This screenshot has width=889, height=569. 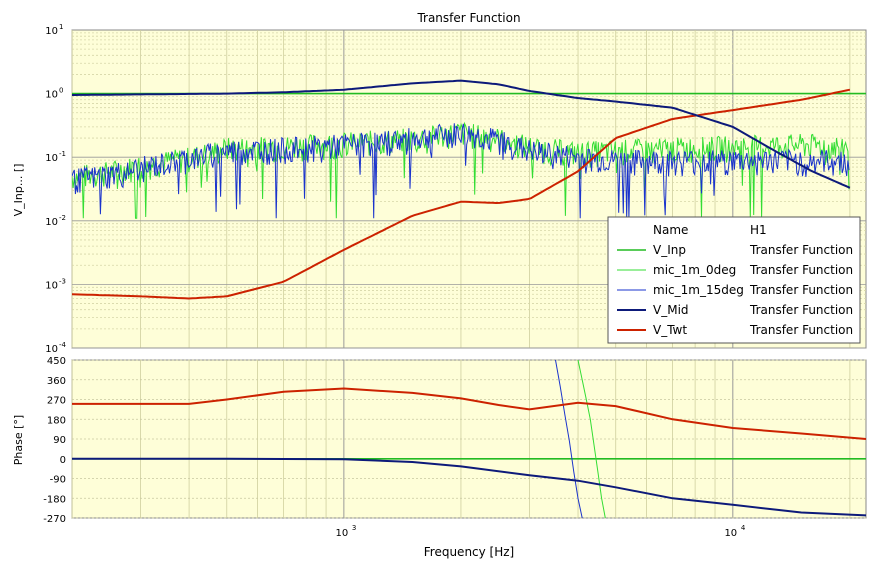 I want to click on phase-tick-label: -90, so click(x=58, y=480).